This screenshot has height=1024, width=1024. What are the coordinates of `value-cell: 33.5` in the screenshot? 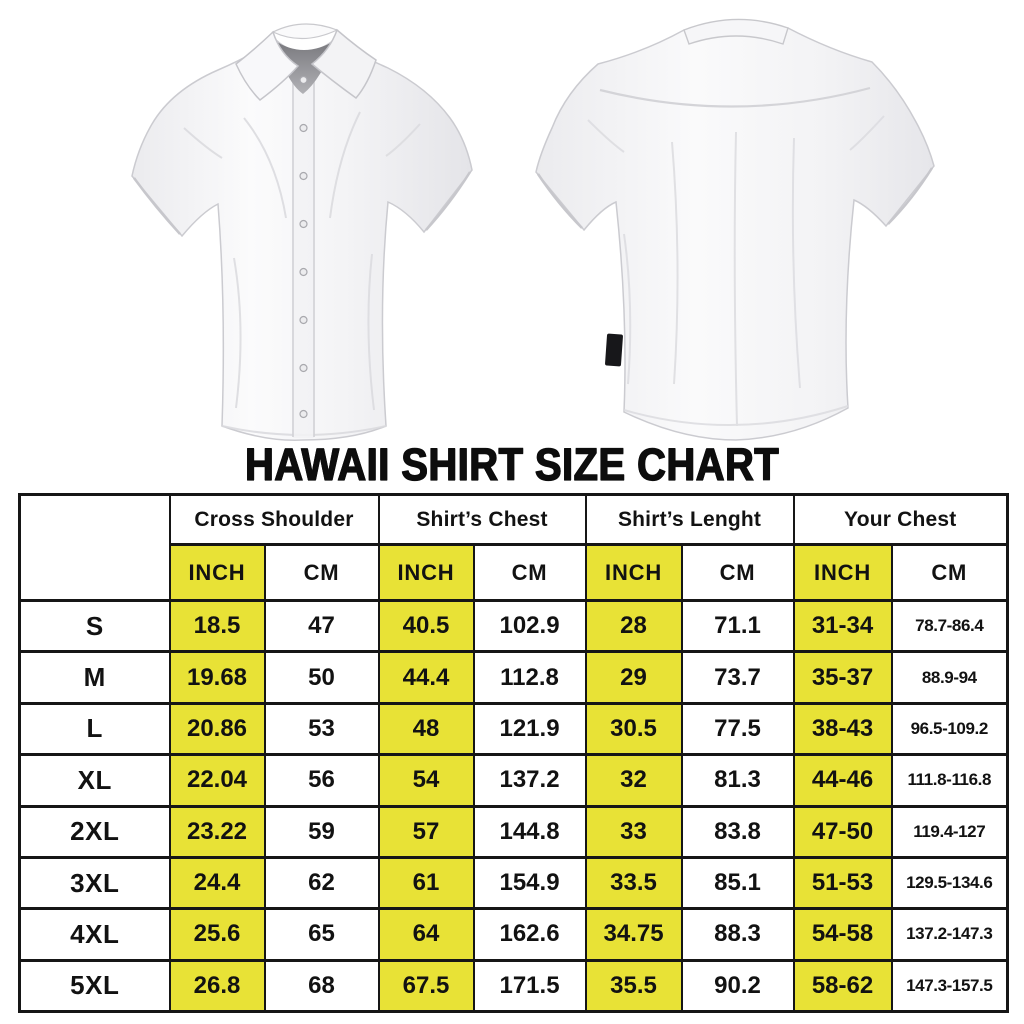 It's located at (633, 883).